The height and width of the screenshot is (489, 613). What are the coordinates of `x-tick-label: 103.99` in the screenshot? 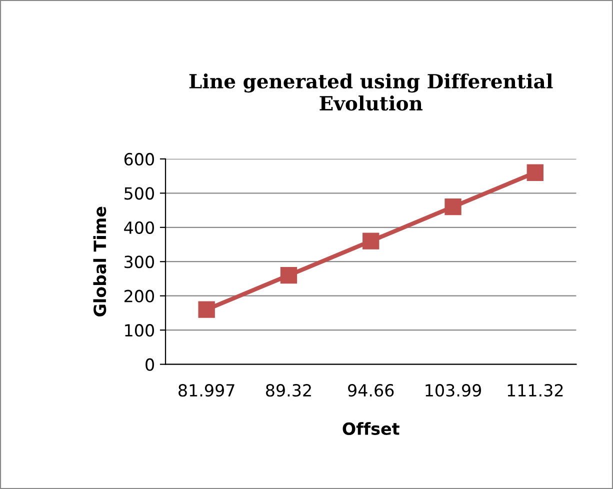 It's located at (453, 390).